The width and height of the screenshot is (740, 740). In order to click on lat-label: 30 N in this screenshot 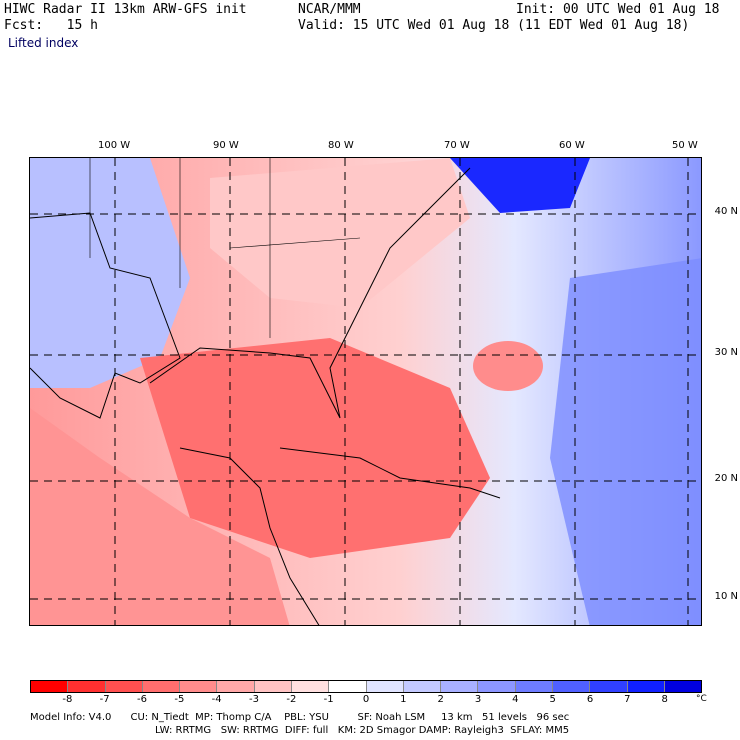, I will do `click(726, 352)`.